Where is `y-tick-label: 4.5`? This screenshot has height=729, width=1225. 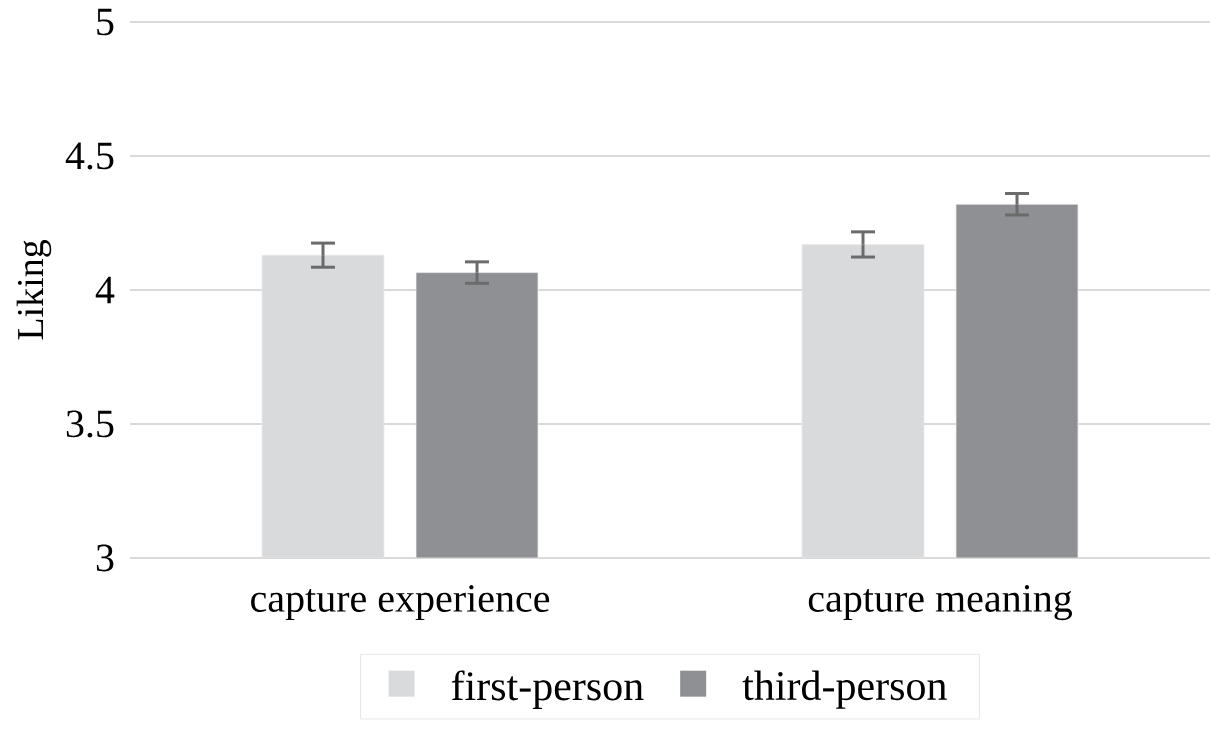
y-tick-label: 4.5 is located at coordinates (89, 156).